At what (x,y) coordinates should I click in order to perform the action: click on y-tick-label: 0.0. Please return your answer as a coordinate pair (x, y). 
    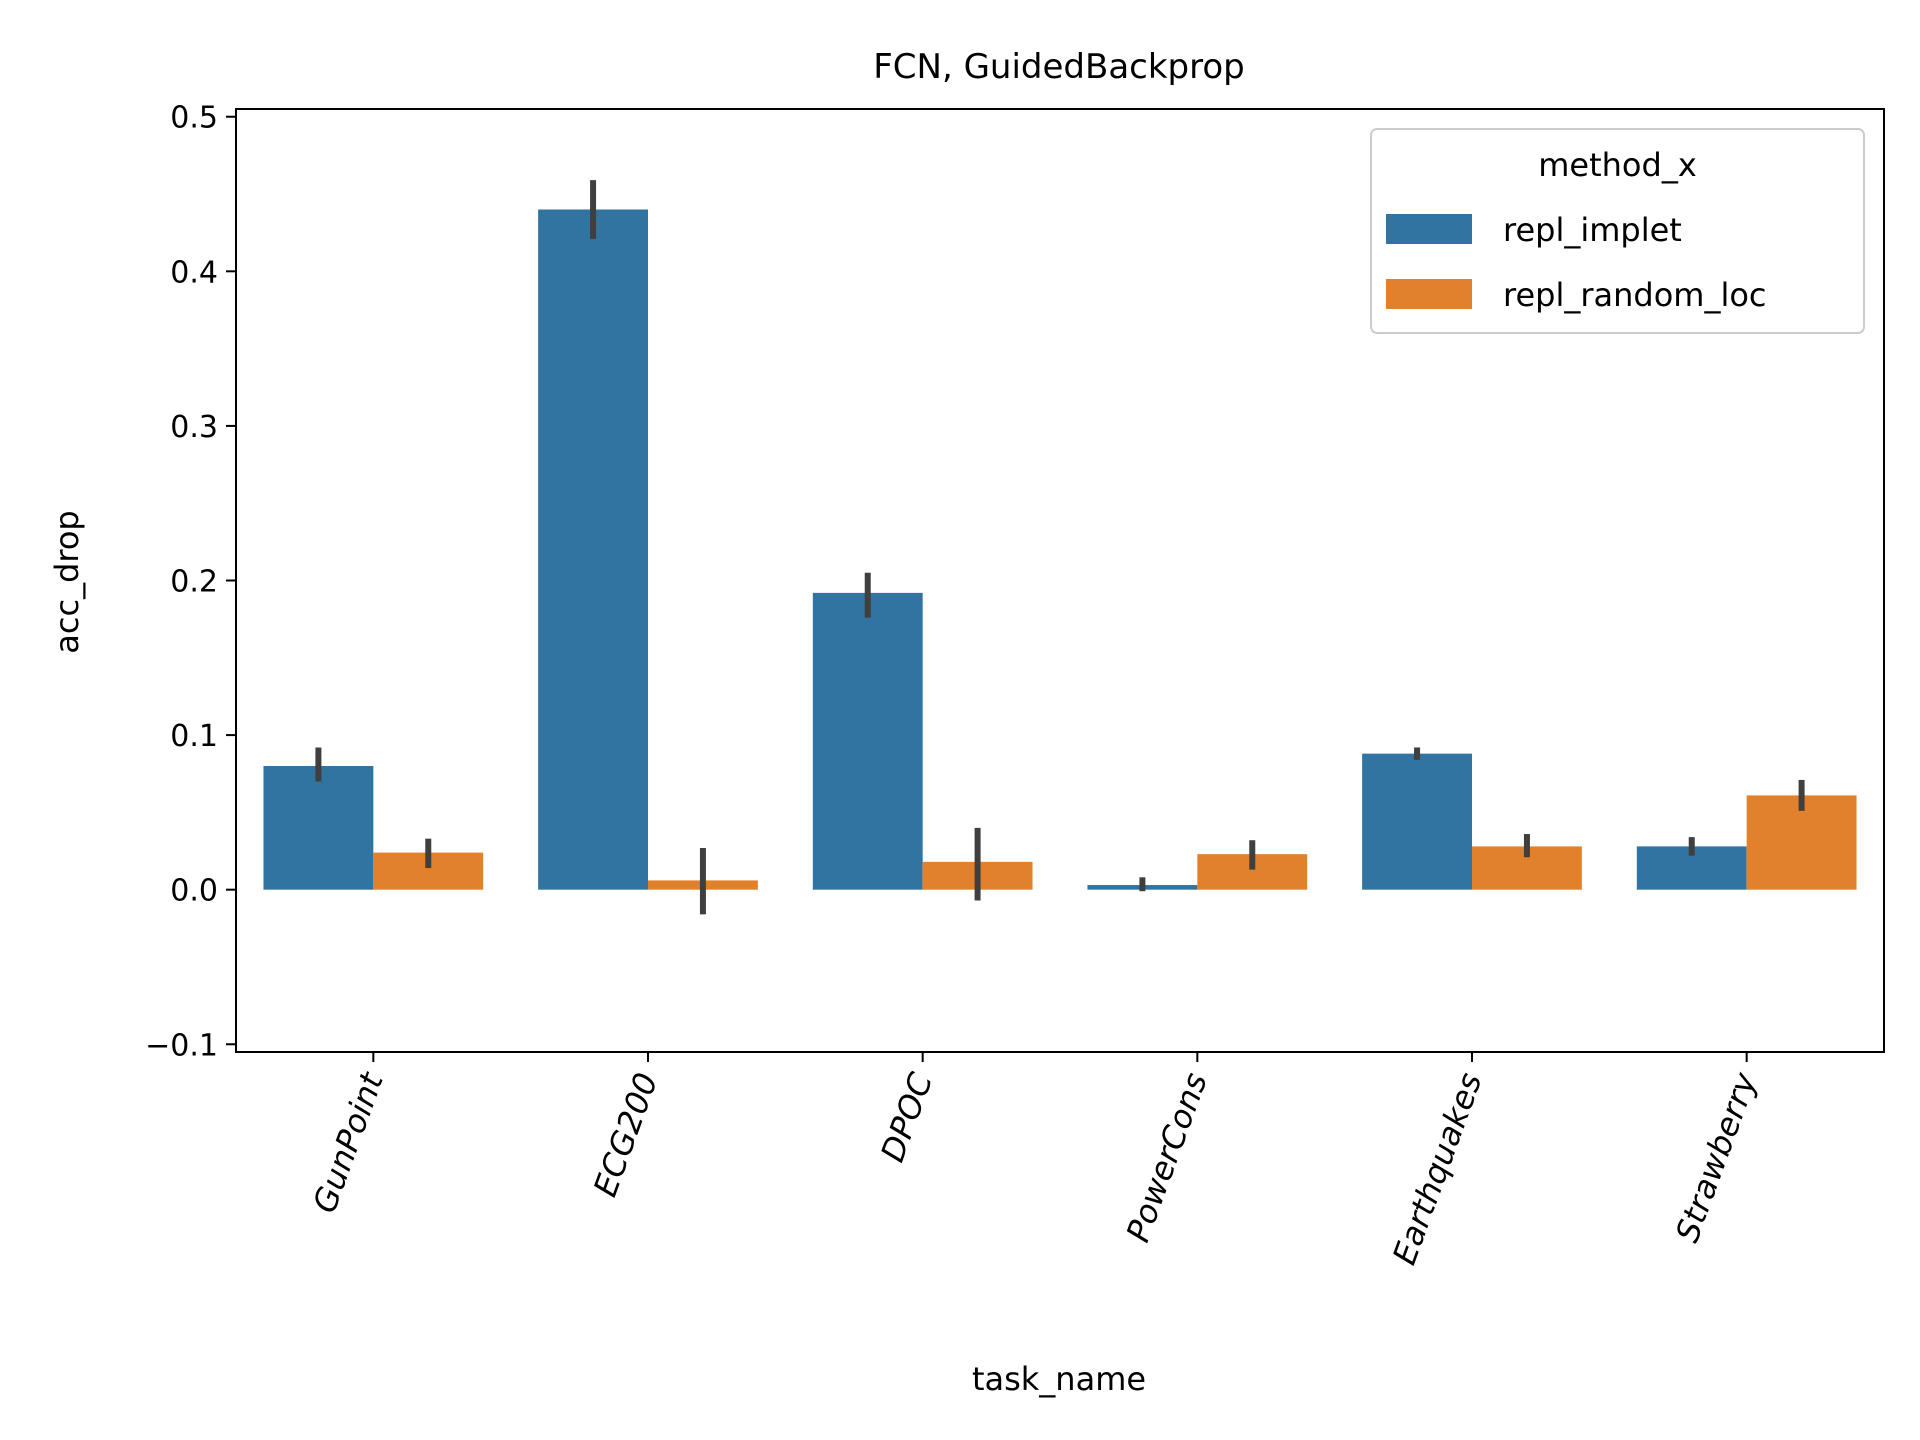
    Looking at the image, I should click on (194, 891).